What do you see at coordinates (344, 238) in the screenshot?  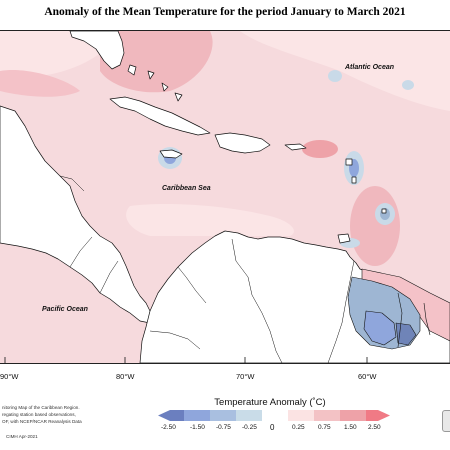 I see `land-trinidad` at bounding box center [344, 238].